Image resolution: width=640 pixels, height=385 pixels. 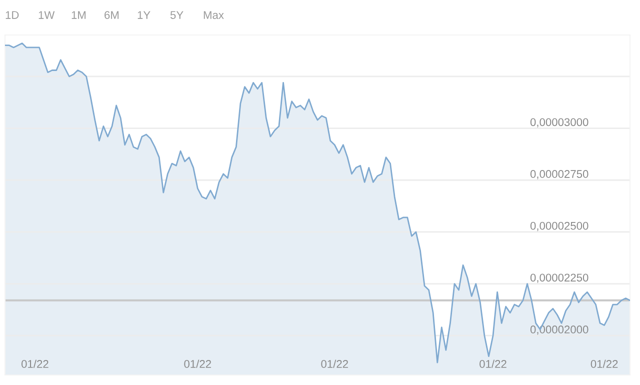 What do you see at coordinates (12, 15) in the screenshot?
I see `text: 1D` at bounding box center [12, 15].